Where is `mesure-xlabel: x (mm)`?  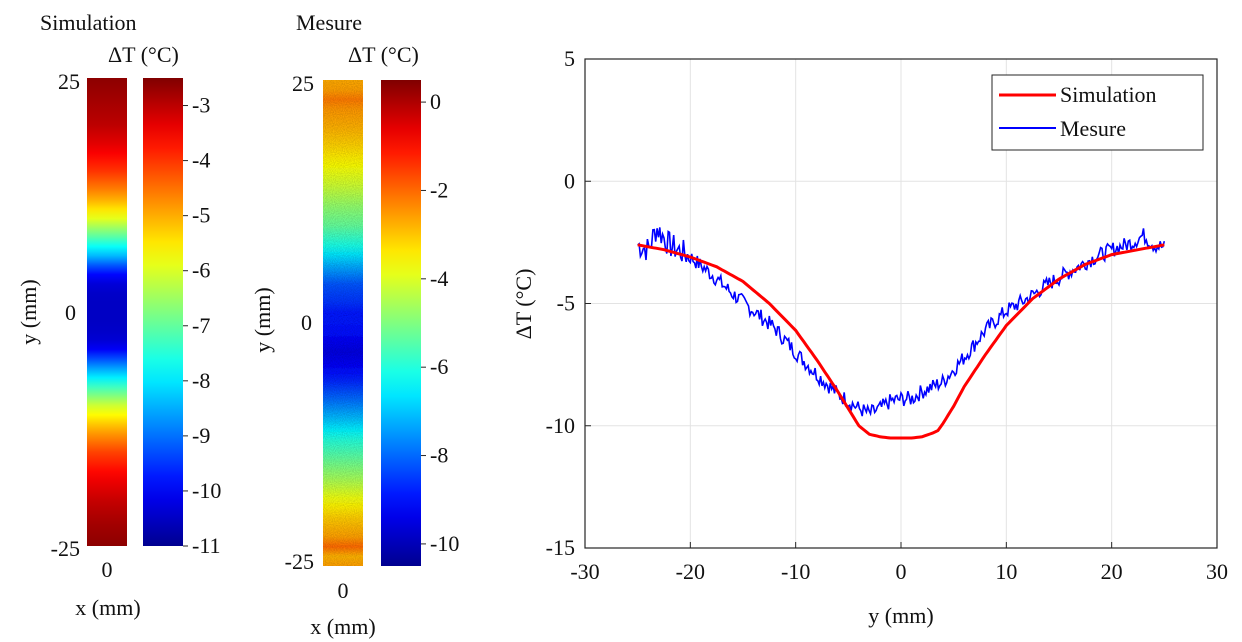 mesure-xlabel: x (mm) is located at coordinates (342, 626).